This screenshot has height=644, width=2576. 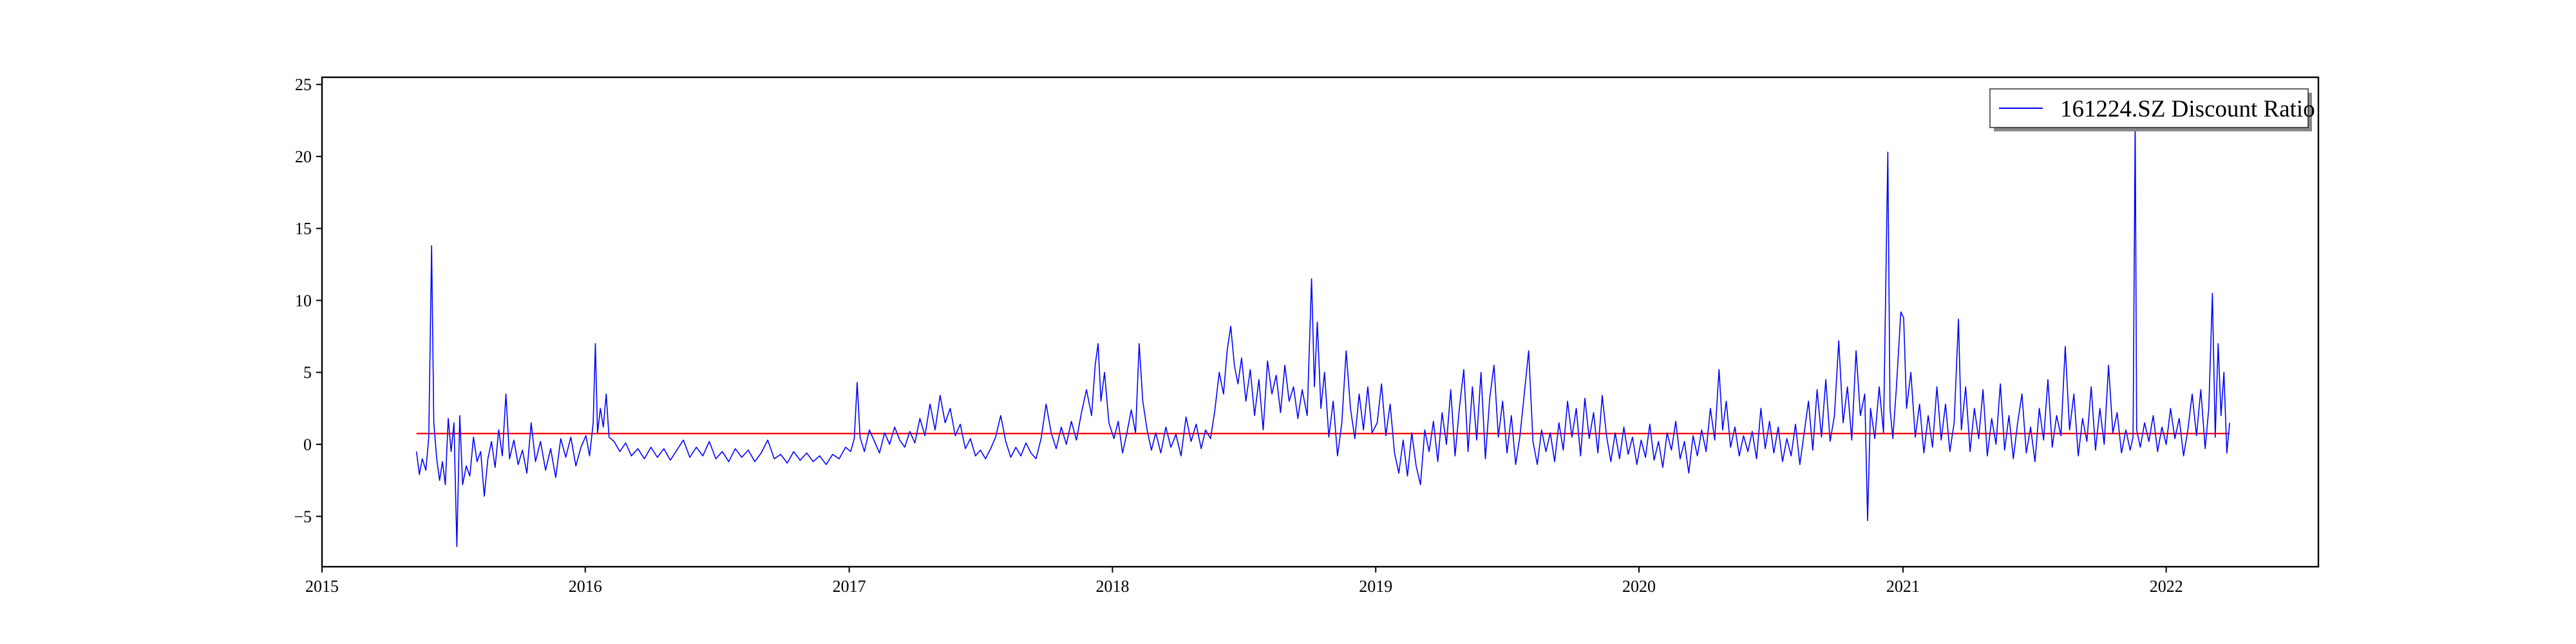 What do you see at coordinates (586, 587) in the screenshot?
I see `x-tick-label: 2016` at bounding box center [586, 587].